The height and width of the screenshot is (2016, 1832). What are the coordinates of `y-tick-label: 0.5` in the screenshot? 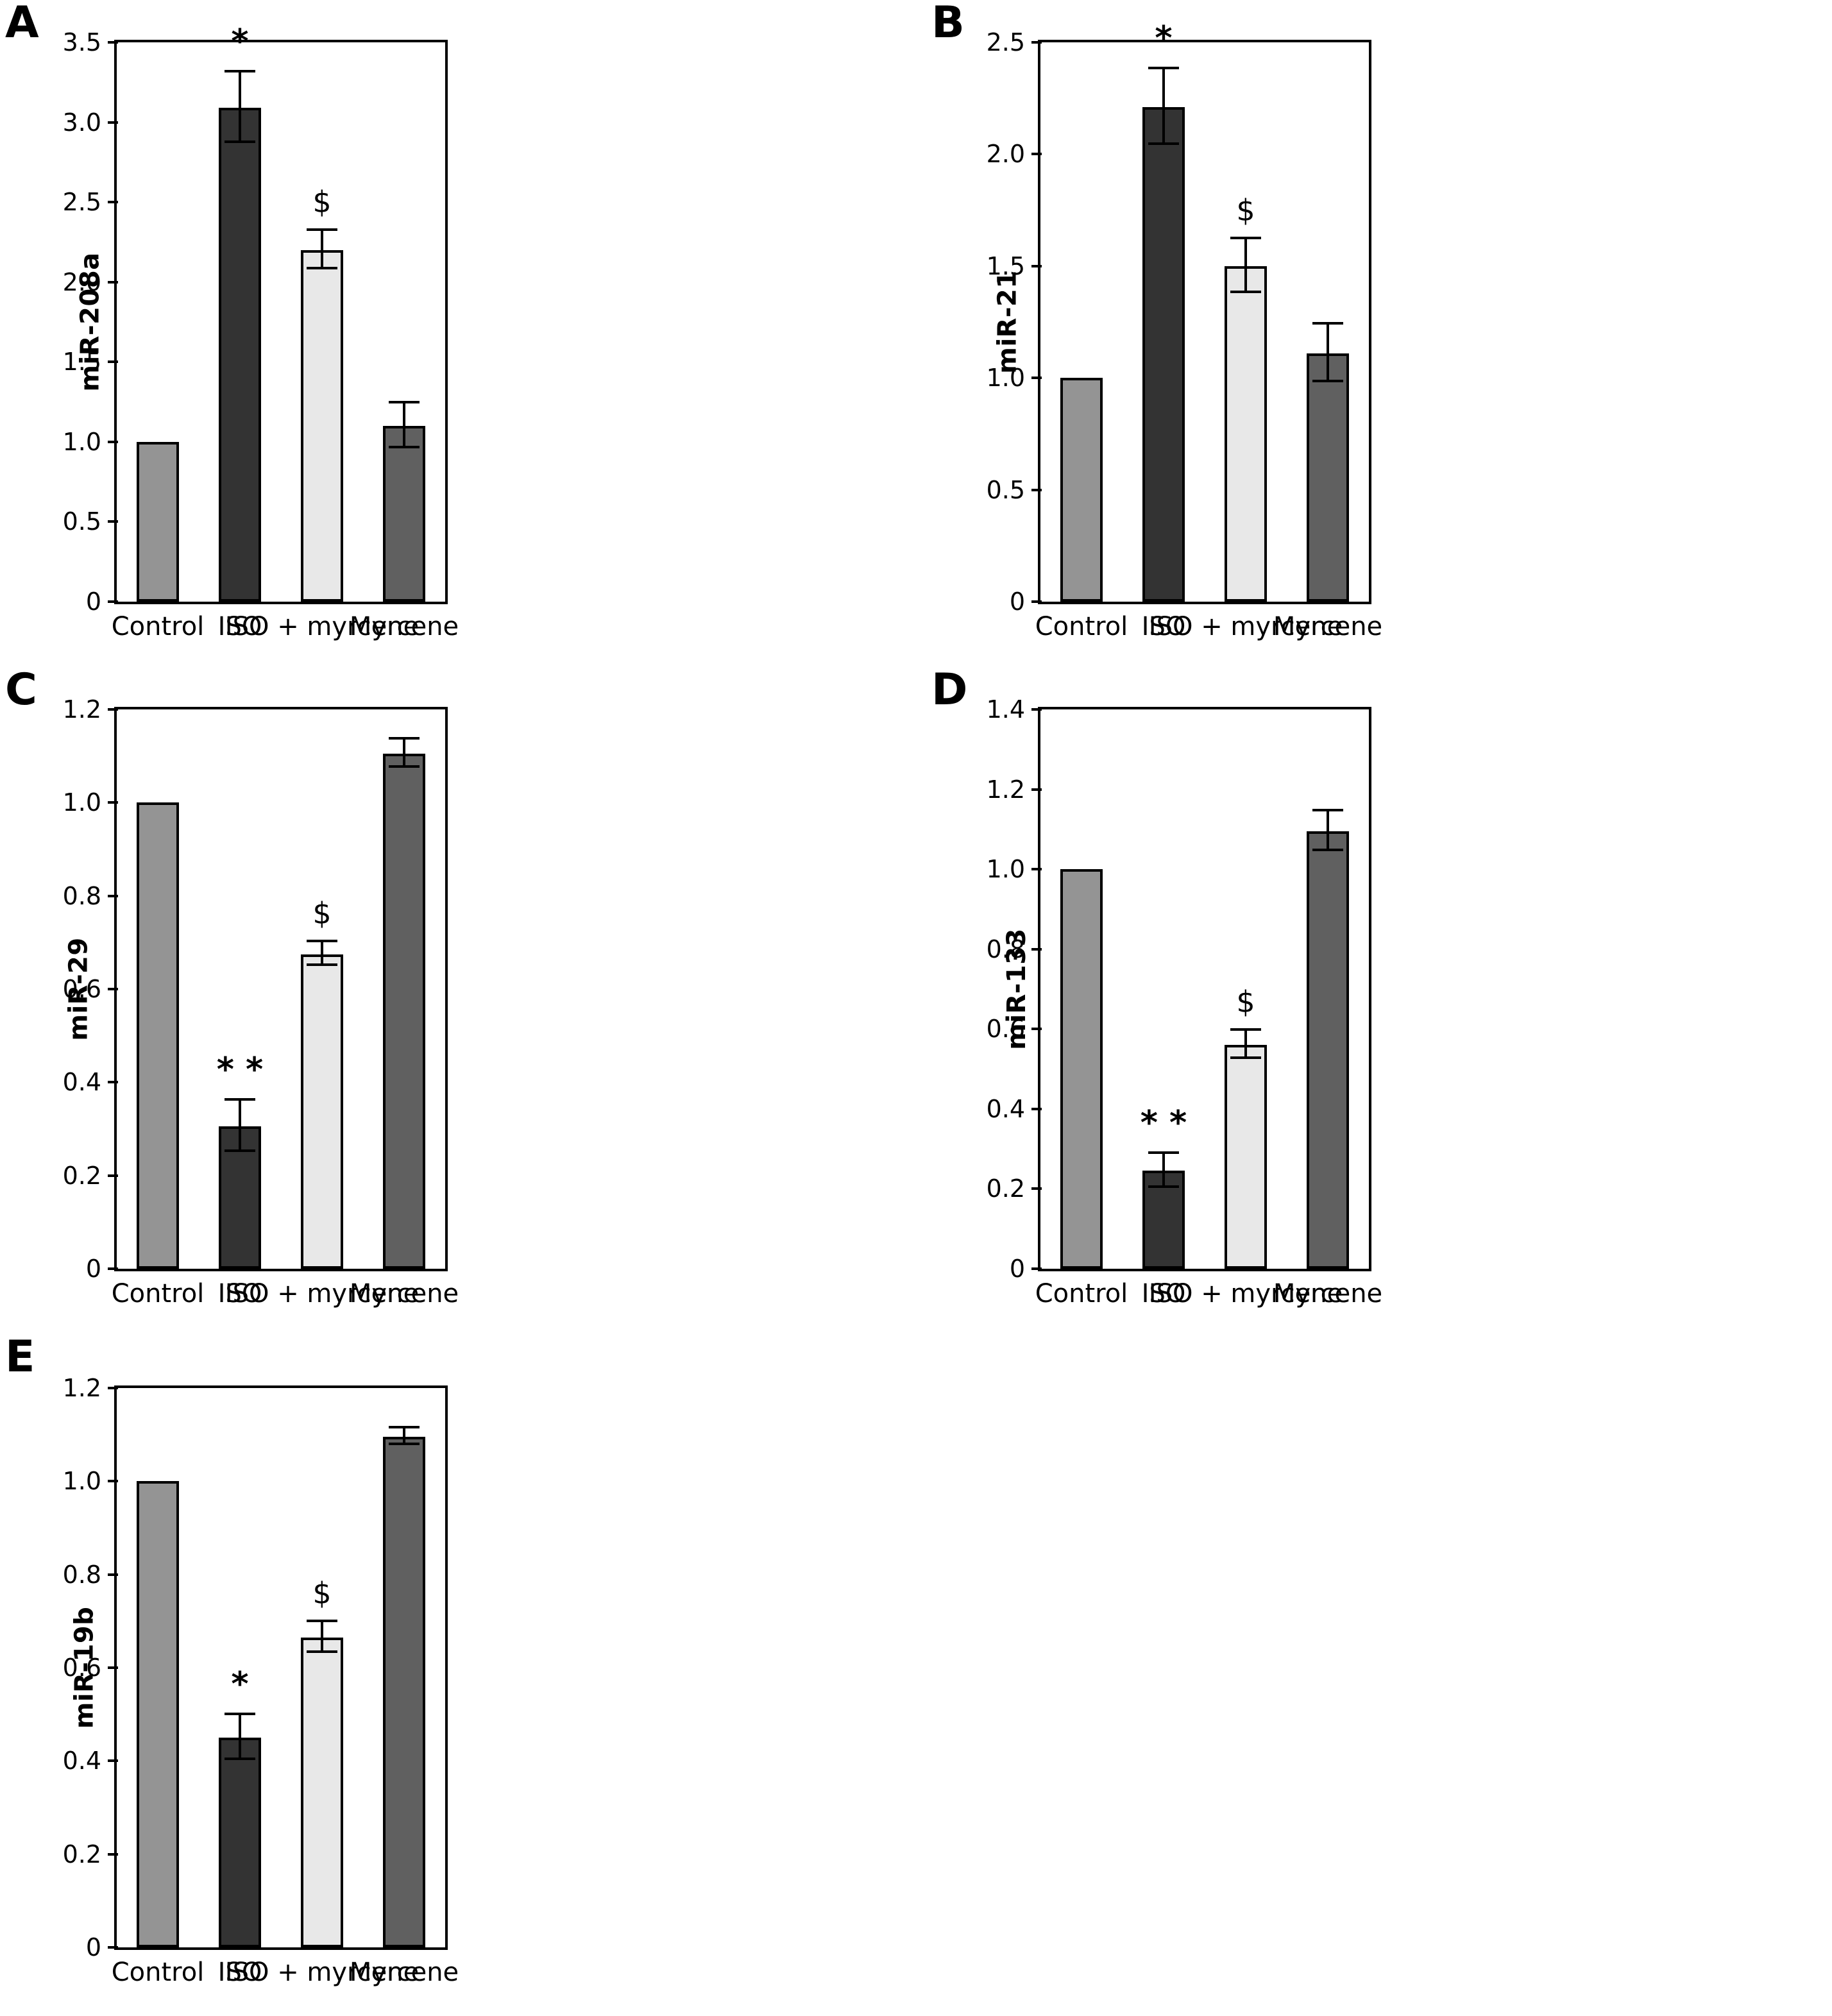 It's located at (1005, 489).